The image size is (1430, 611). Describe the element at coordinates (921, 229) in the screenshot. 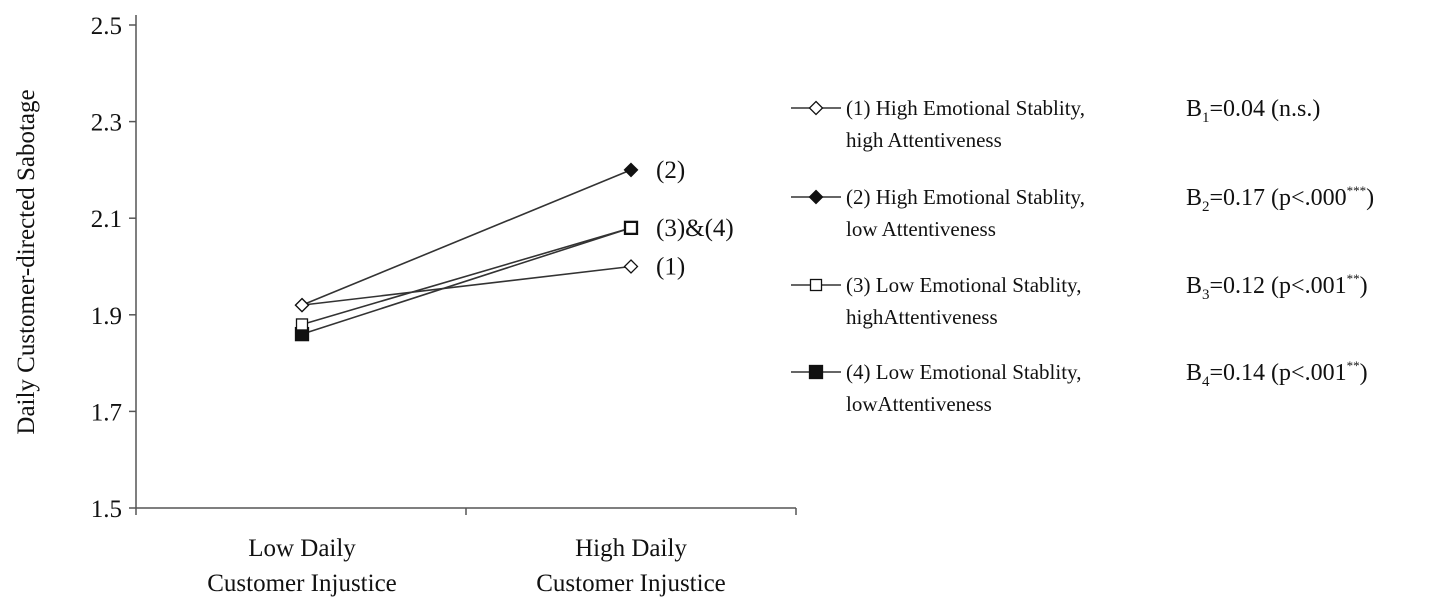

I see `legend-label-line2: low Attentiveness` at that location.